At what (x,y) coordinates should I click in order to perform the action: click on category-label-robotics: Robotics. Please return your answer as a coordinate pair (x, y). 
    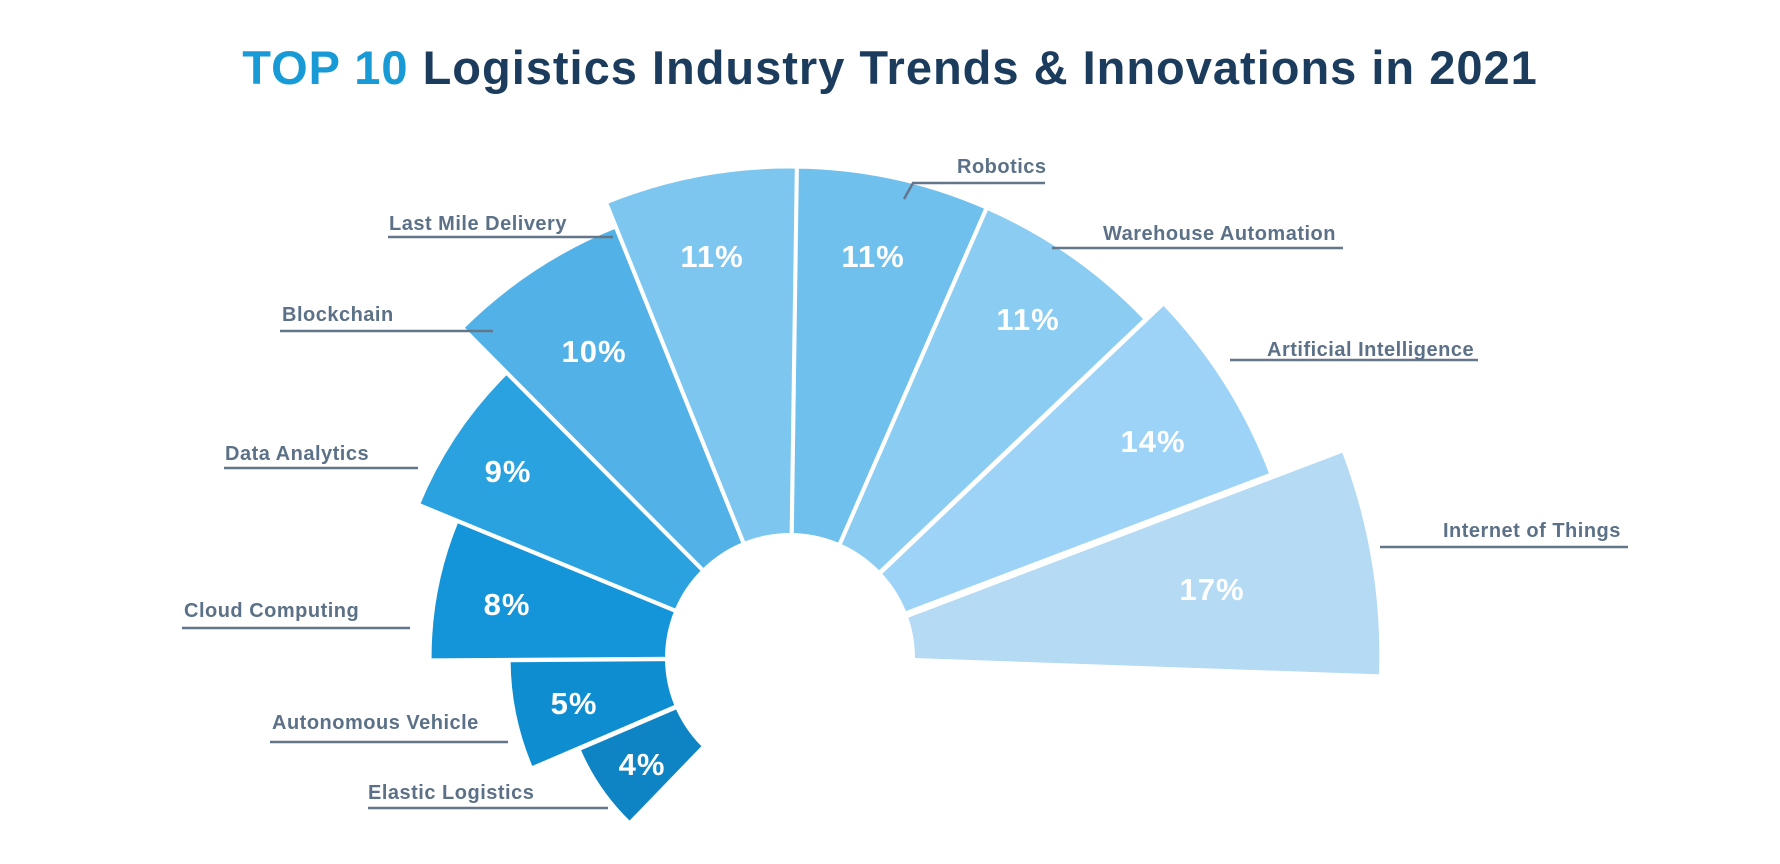
    Looking at the image, I should click on (1002, 167).